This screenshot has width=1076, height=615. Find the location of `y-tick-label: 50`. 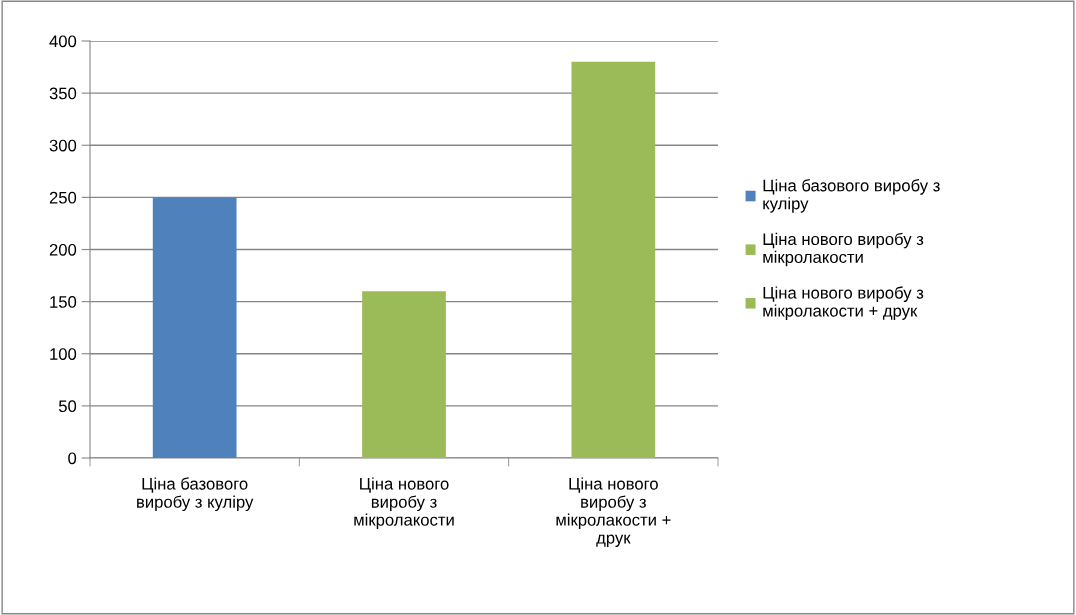

y-tick-label: 50 is located at coordinates (67, 406).